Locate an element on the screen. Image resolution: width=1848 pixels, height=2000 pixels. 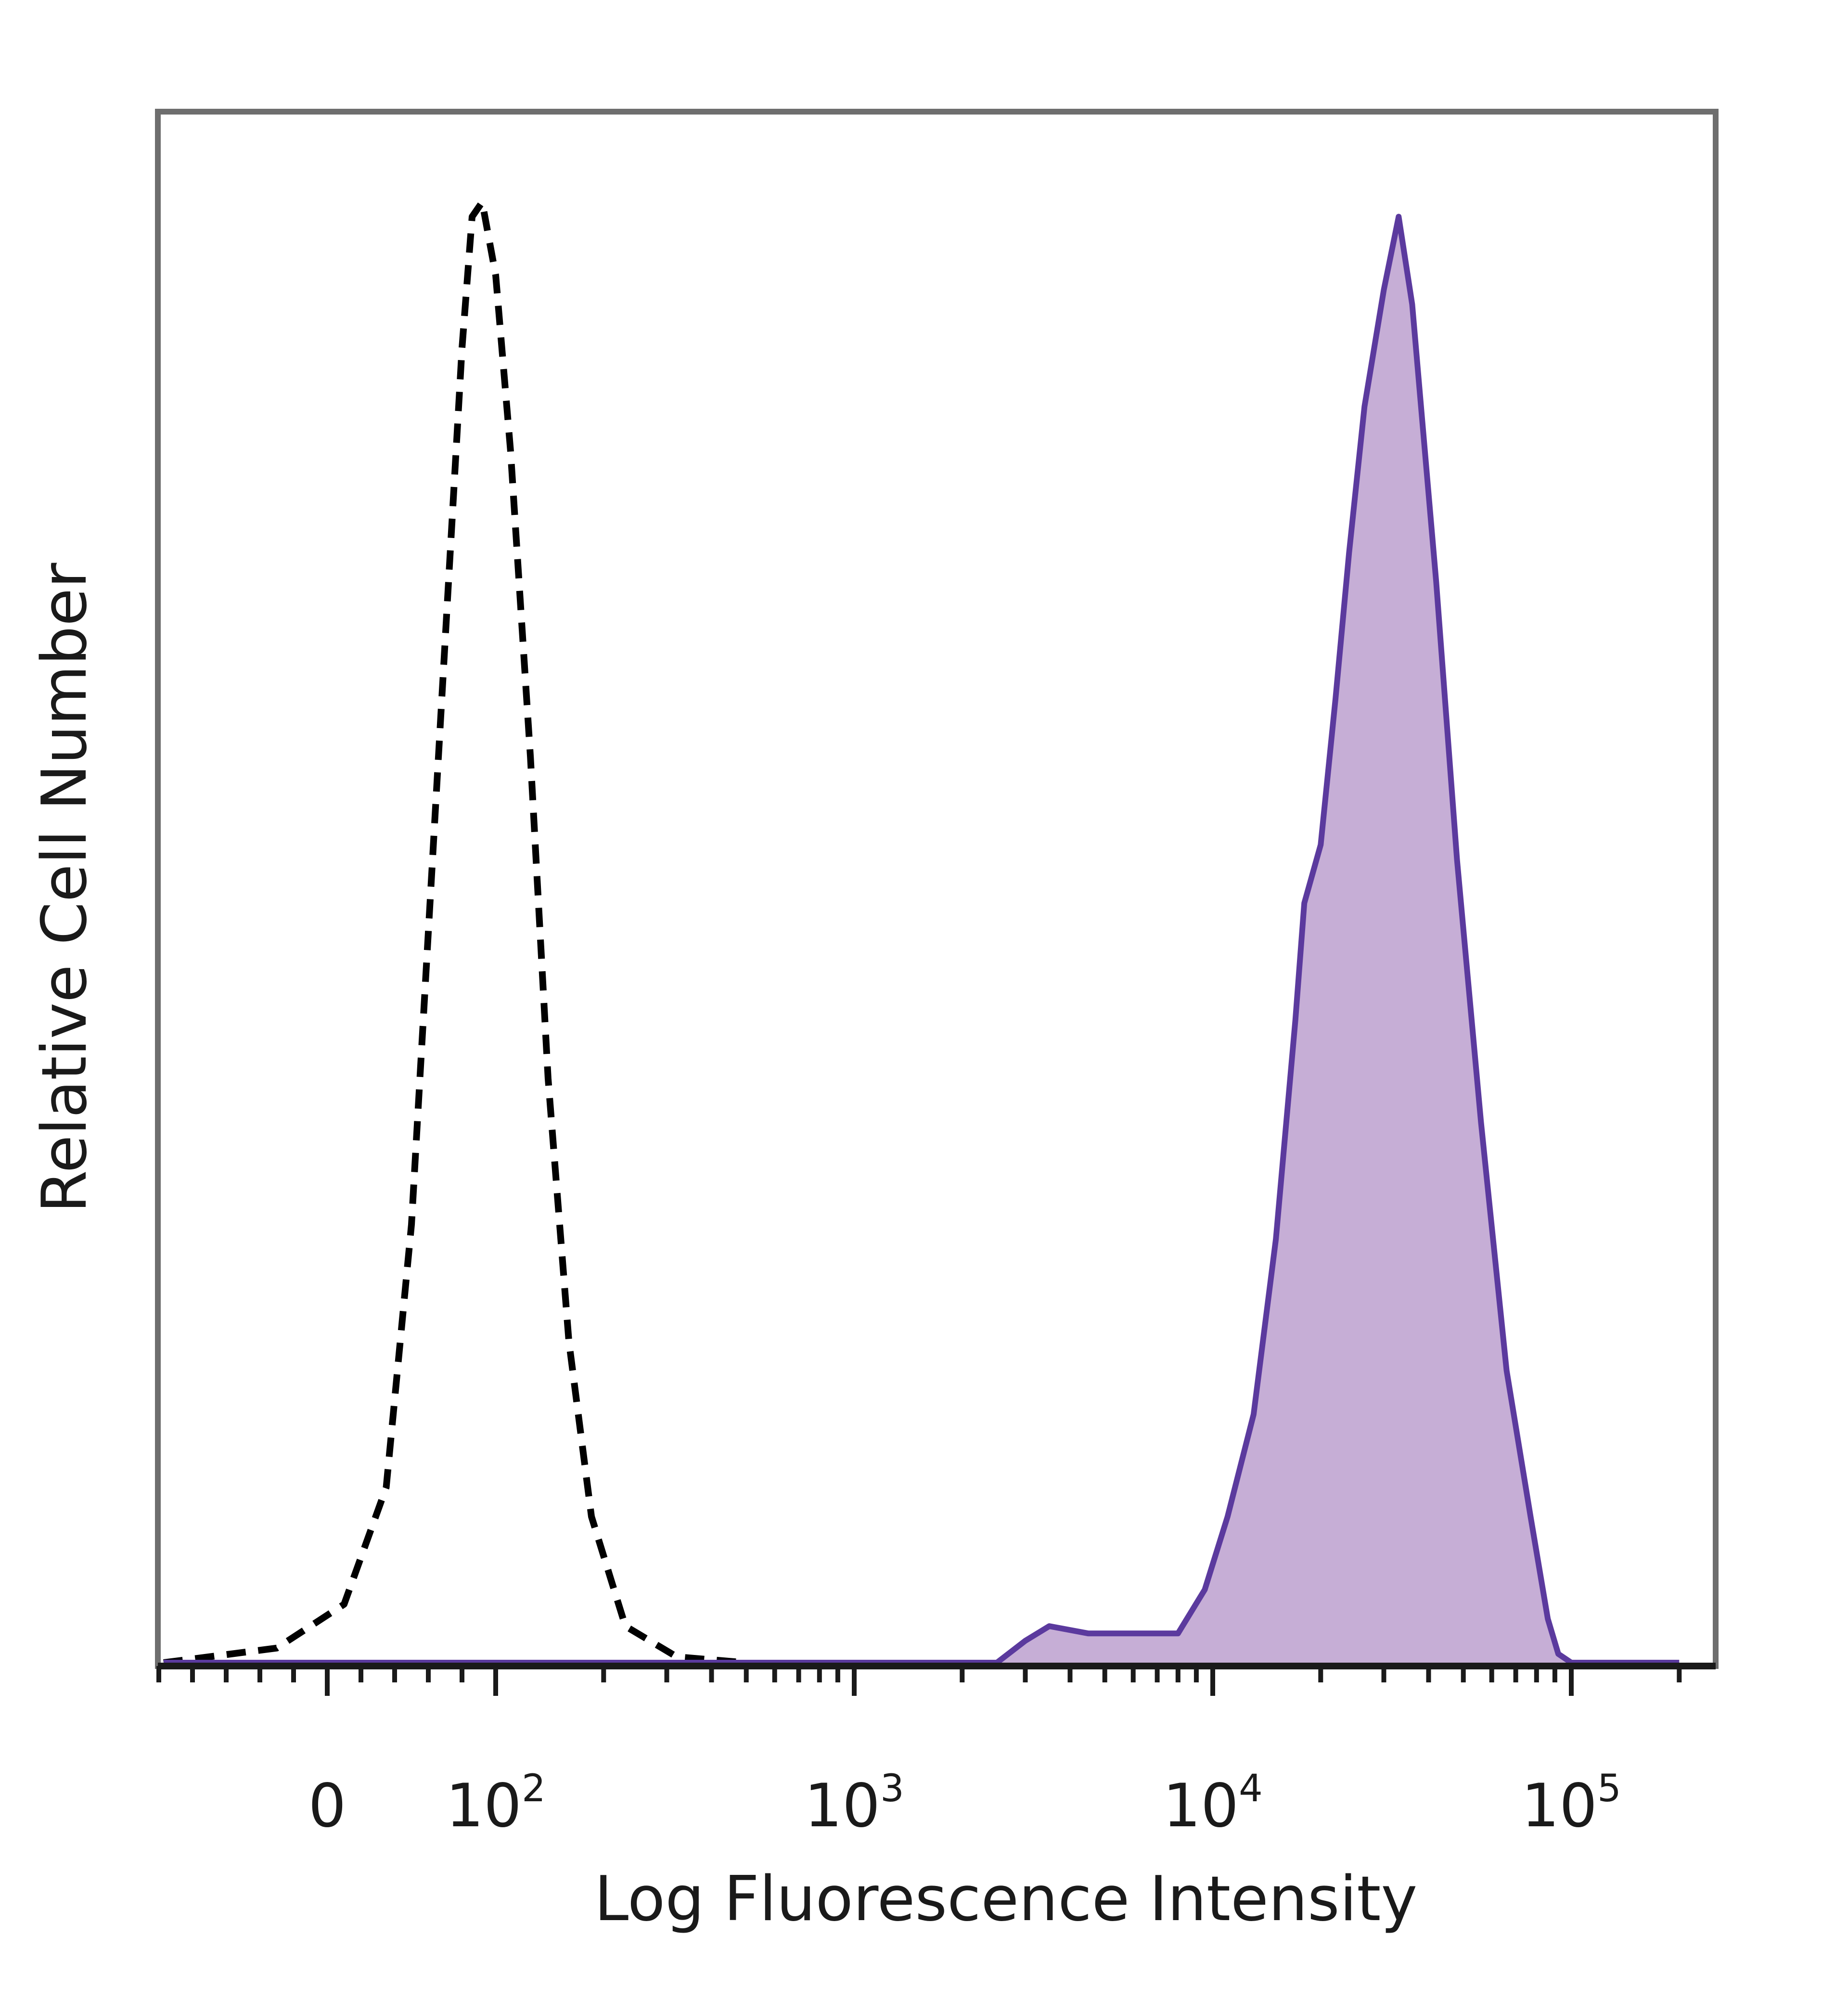
x-tick-label: 104 is located at coordinates (1212, 1804).